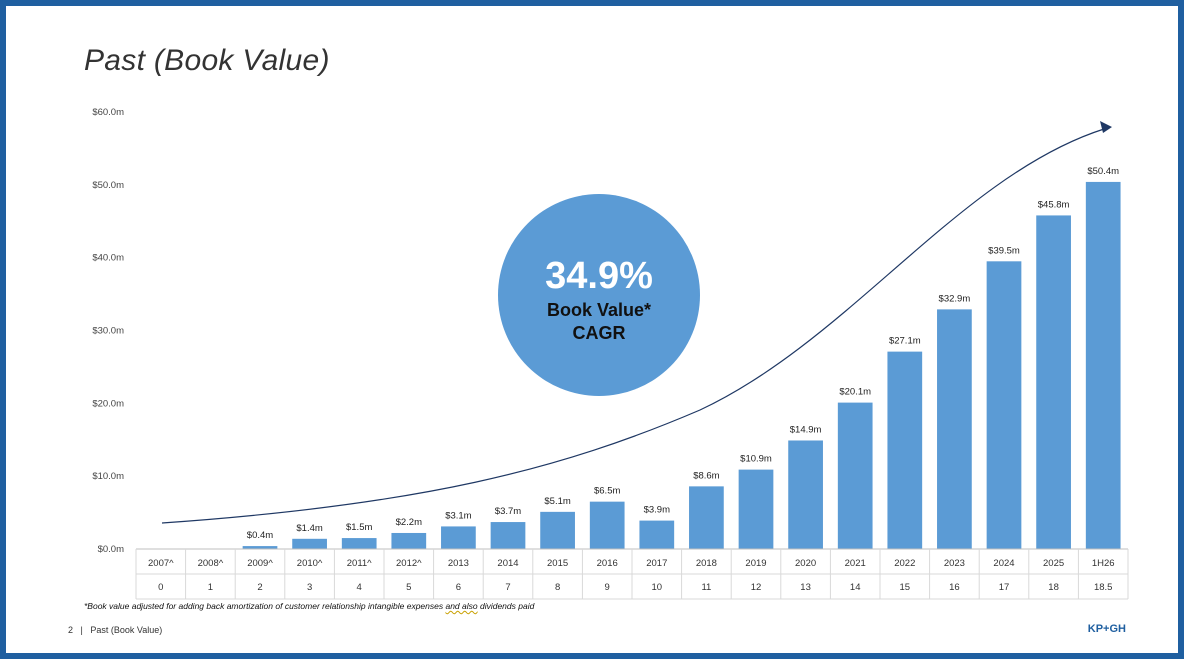 This screenshot has height=659, width=1184. What do you see at coordinates (108, 331) in the screenshot?
I see `y-tick-label: $30.0m` at bounding box center [108, 331].